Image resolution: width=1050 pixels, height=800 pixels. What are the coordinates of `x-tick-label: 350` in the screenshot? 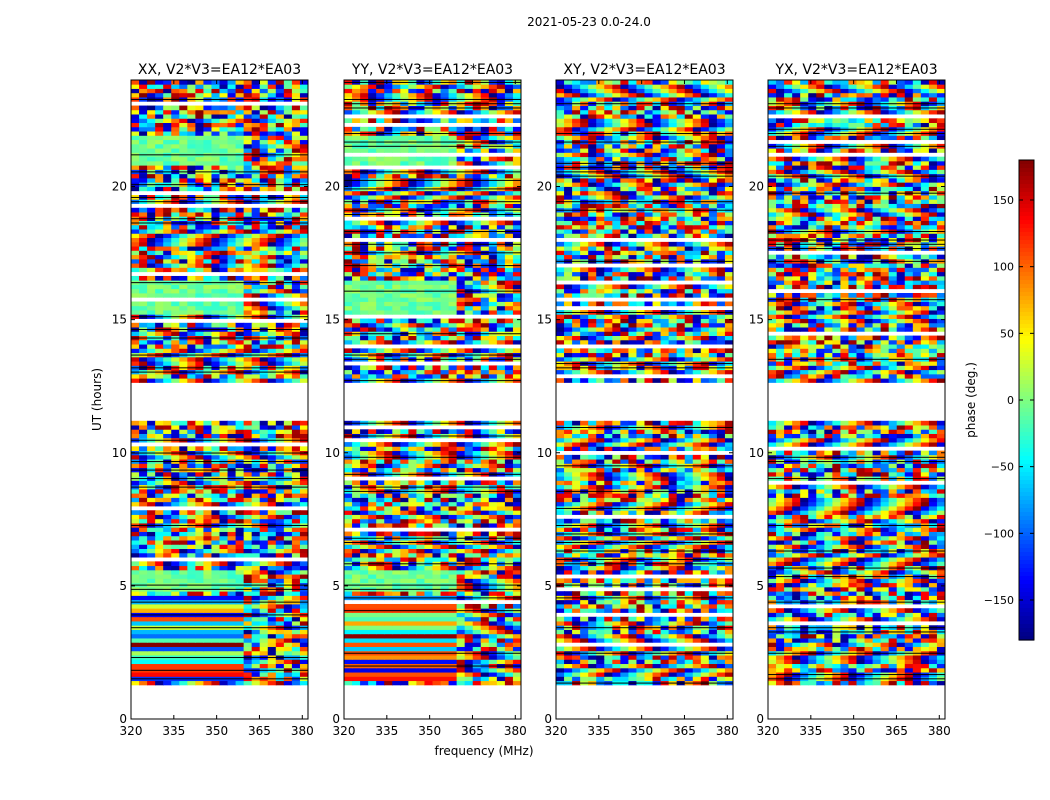 It's located at (853, 731).